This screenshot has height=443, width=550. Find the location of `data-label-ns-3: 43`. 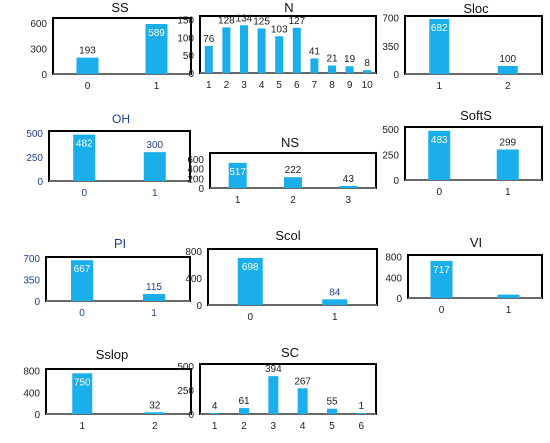

data-label-ns-3: 43 is located at coordinates (349, 179).